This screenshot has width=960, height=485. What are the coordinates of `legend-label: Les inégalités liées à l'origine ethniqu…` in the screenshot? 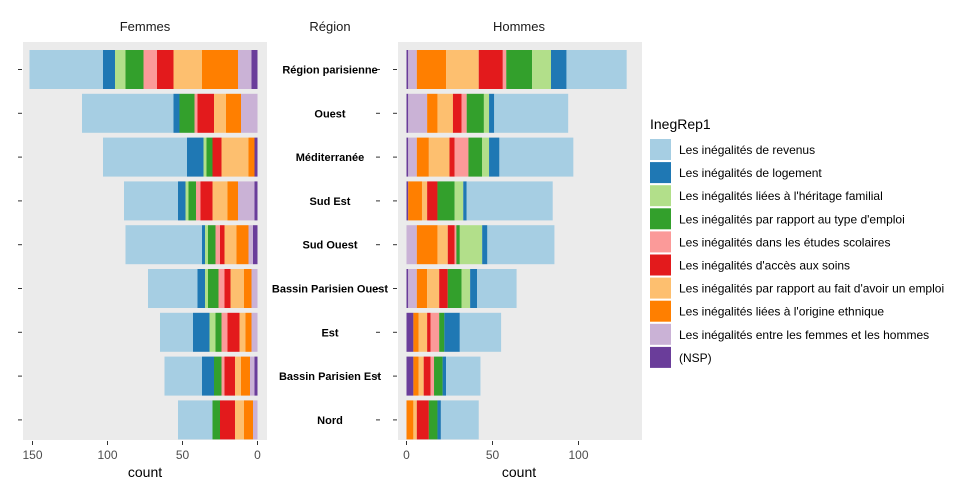 It's located at (781, 312).